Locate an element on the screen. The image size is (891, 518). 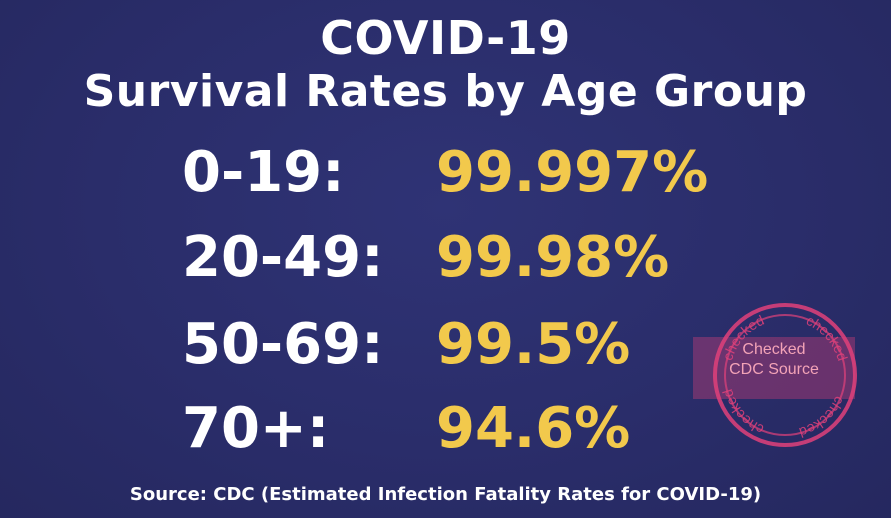
age-group-label: 50-69: is located at coordinates (283, 344).